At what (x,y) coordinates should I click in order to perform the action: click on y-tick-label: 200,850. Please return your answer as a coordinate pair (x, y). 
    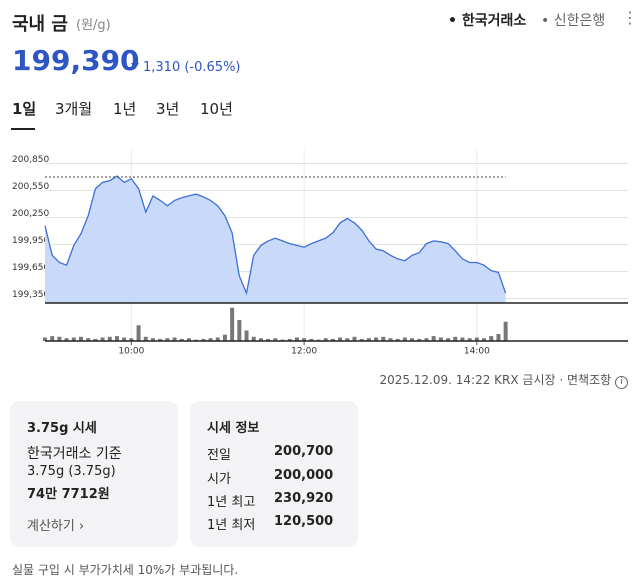
    Looking at the image, I should click on (30, 160).